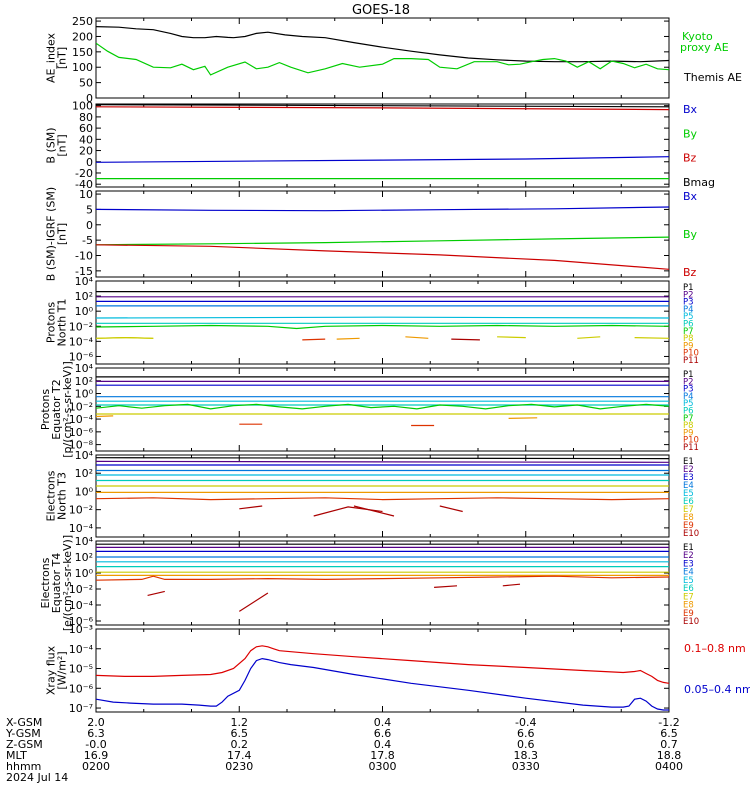 This screenshot has width=750, height=800. Describe the element at coordinates (82, 106) in the screenshot. I see `y-tick-label: 100` at that location.